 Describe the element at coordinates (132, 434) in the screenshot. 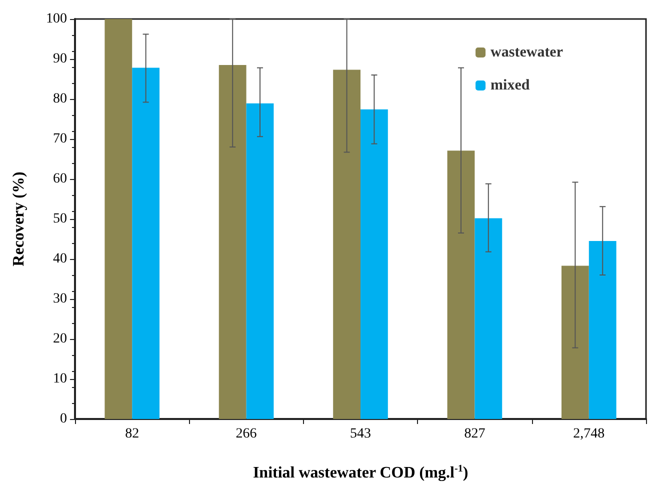

I see `x-tick-label: 82` at that location.